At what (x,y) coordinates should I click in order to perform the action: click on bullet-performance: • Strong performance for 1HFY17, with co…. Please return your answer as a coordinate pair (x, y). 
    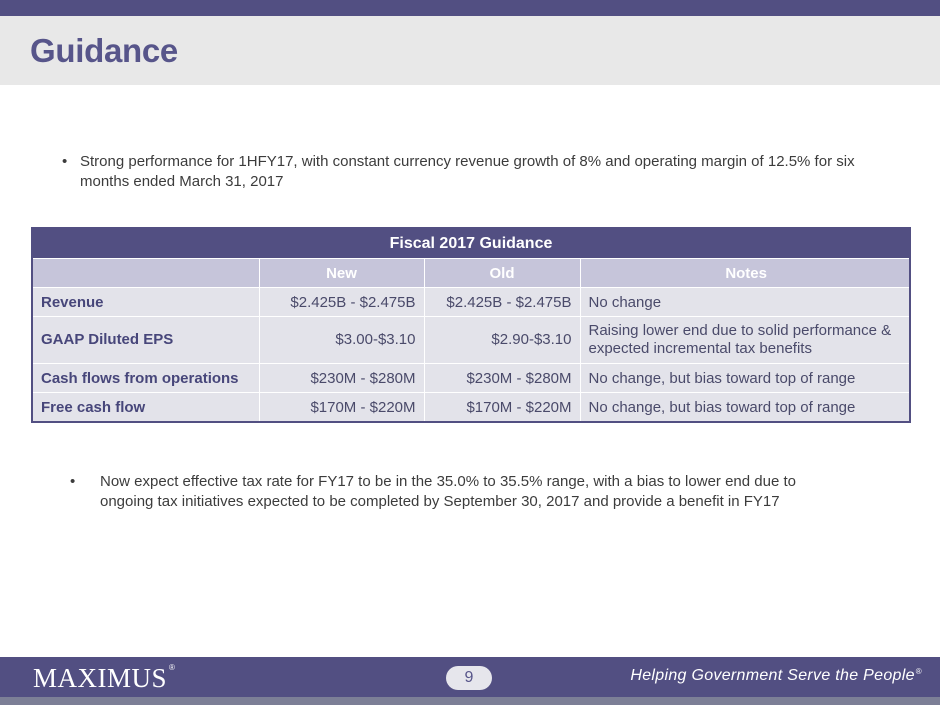
    Looking at the image, I should click on (462, 172).